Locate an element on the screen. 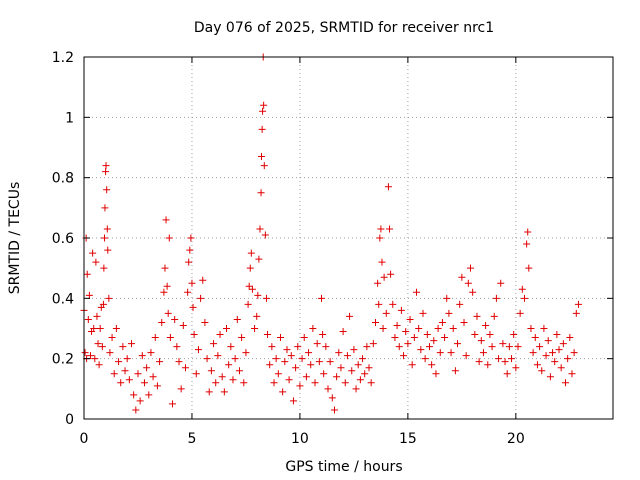 The image size is (640, 480). x-tick-label: 20 is located at coordinates (516, 439).